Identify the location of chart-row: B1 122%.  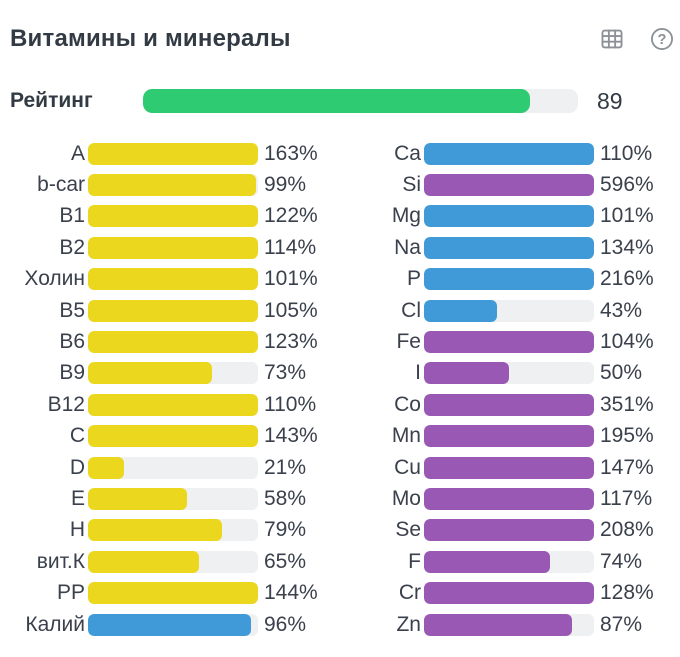
(167, 216).